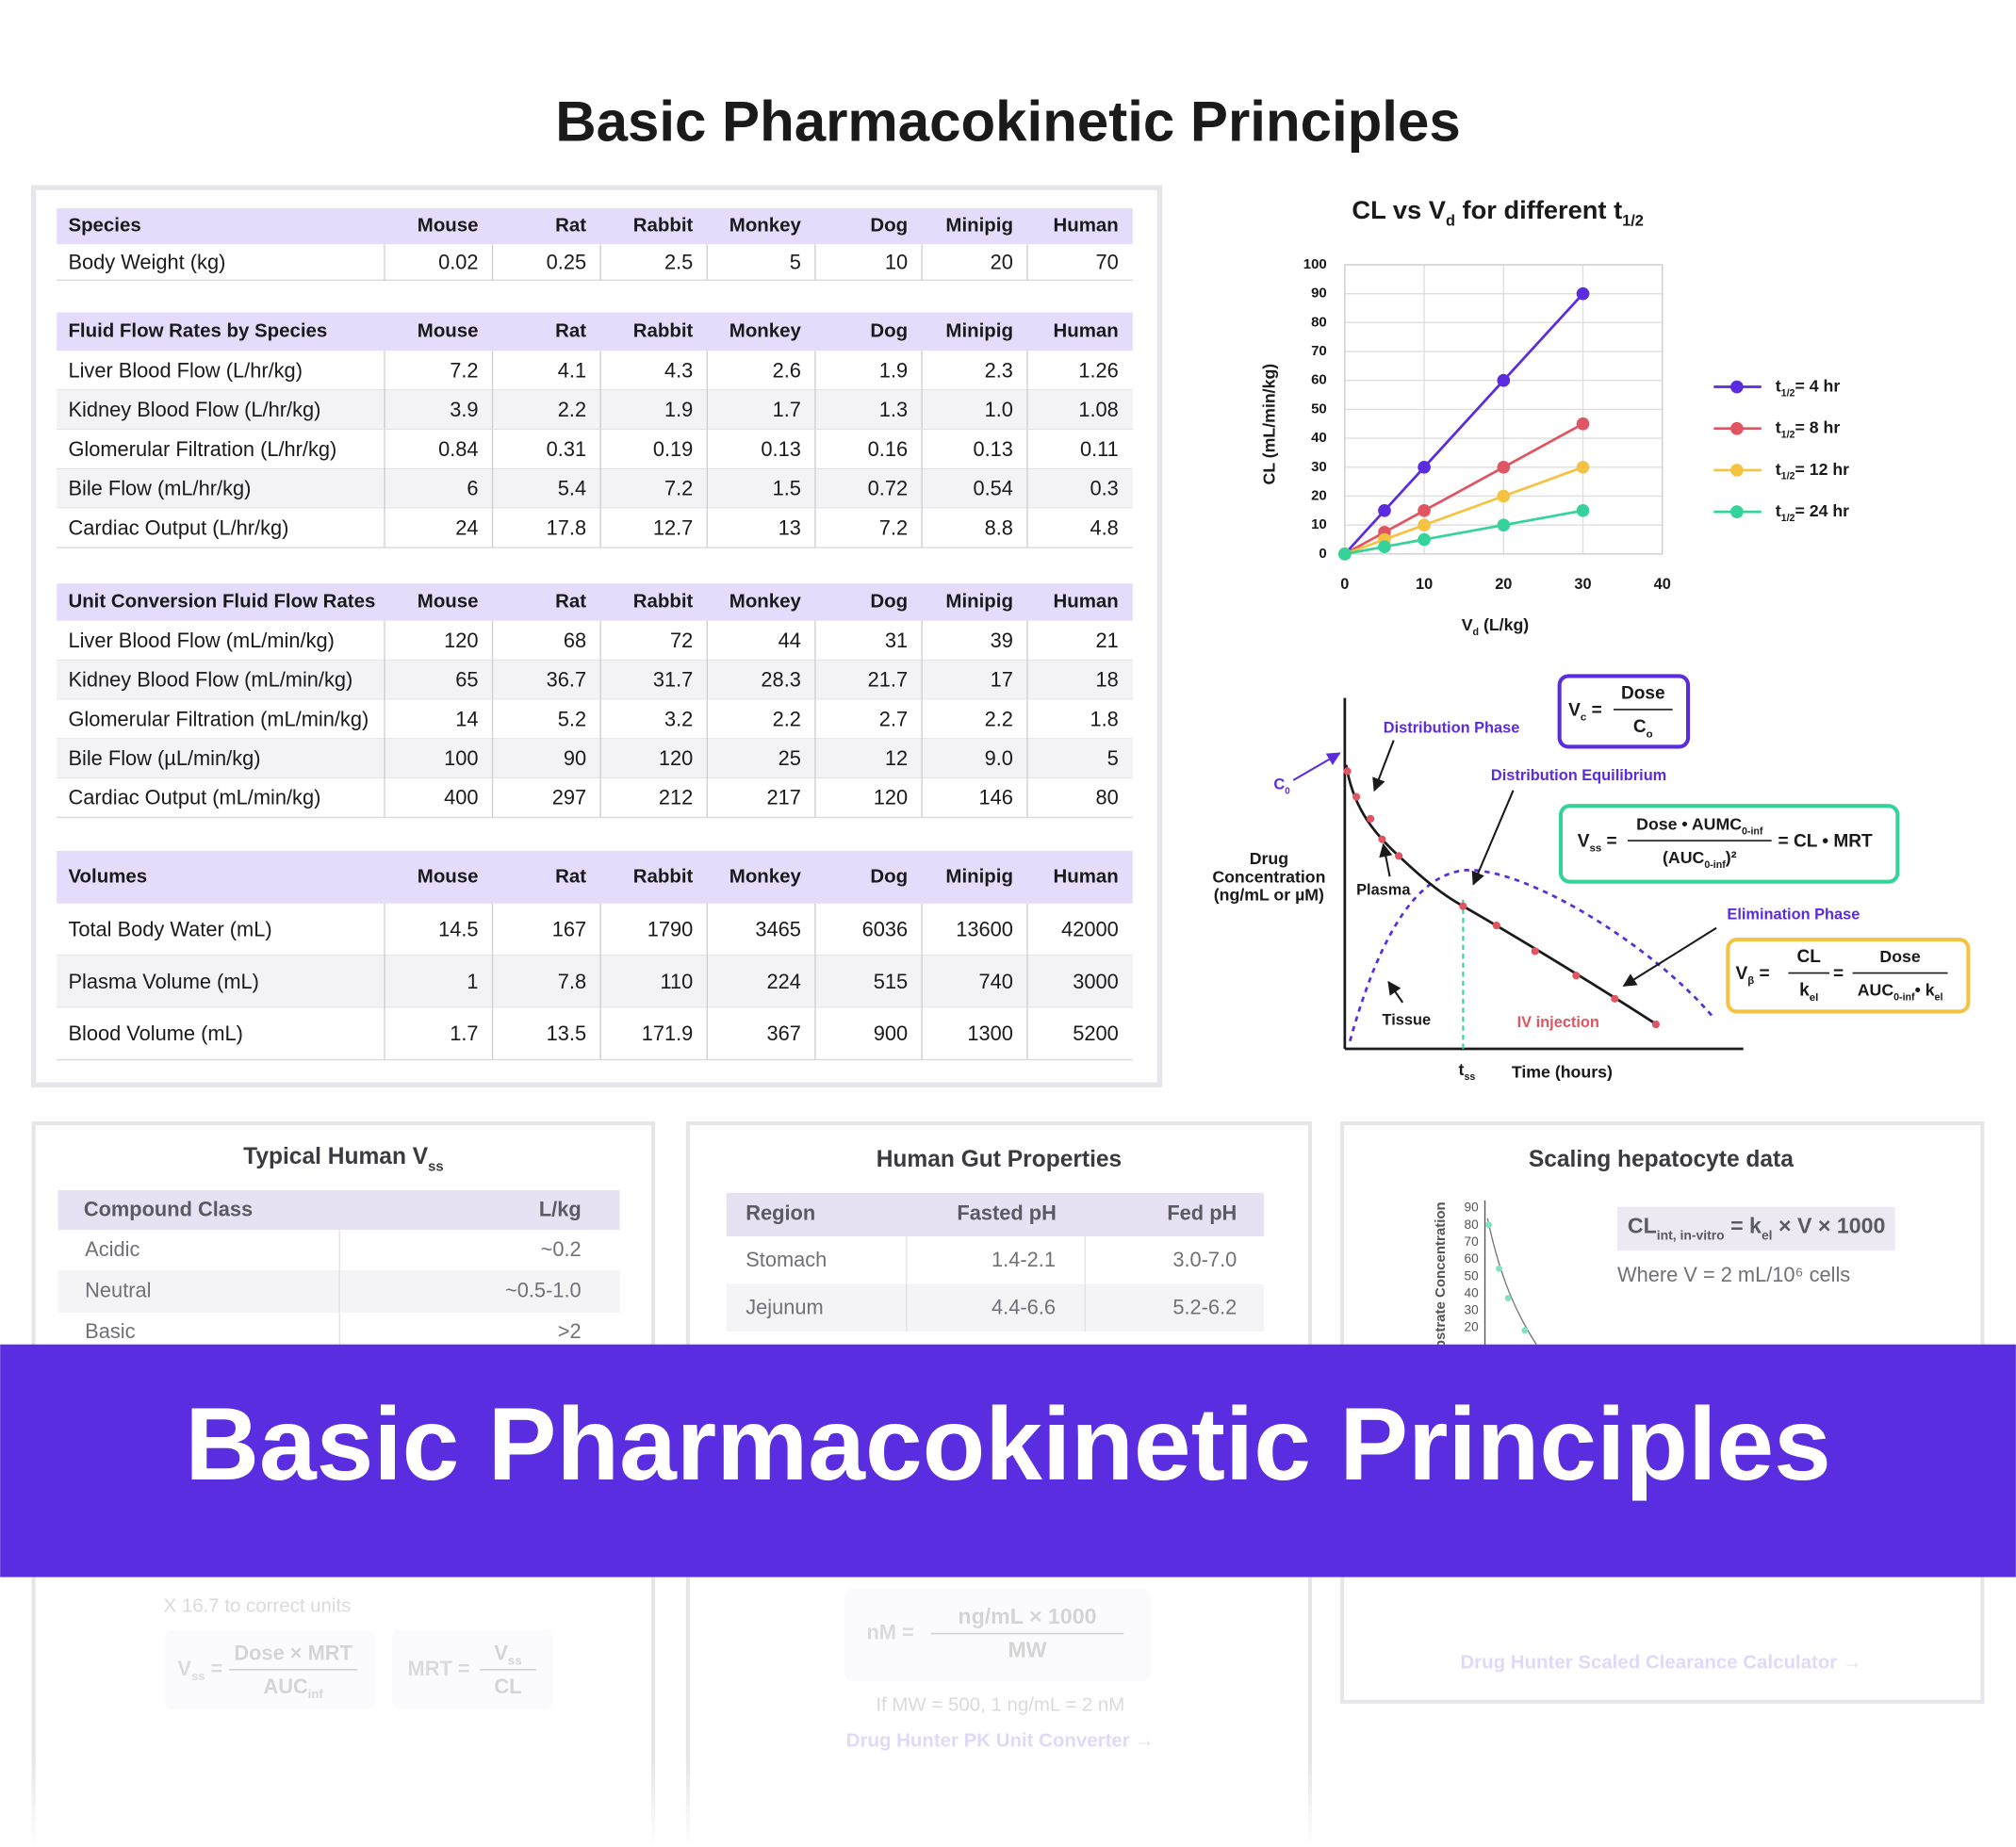 The height and width of the screenshot is (1847, 2016). I want to click on table-cell: 1.9, so click(678, 409).